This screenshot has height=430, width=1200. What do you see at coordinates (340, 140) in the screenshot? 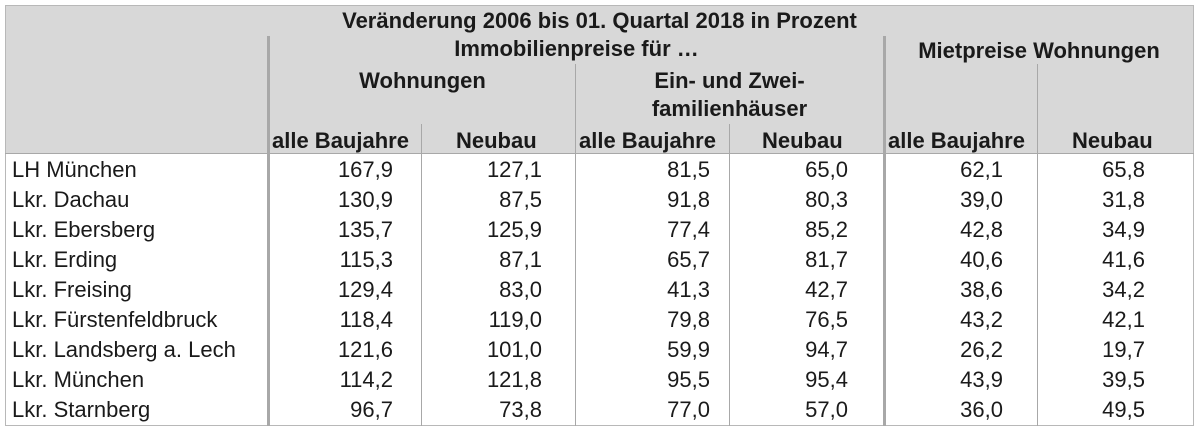
I see `column-header-wohnungen-alle: alle Baujahre` at bounding box center [340, 140].